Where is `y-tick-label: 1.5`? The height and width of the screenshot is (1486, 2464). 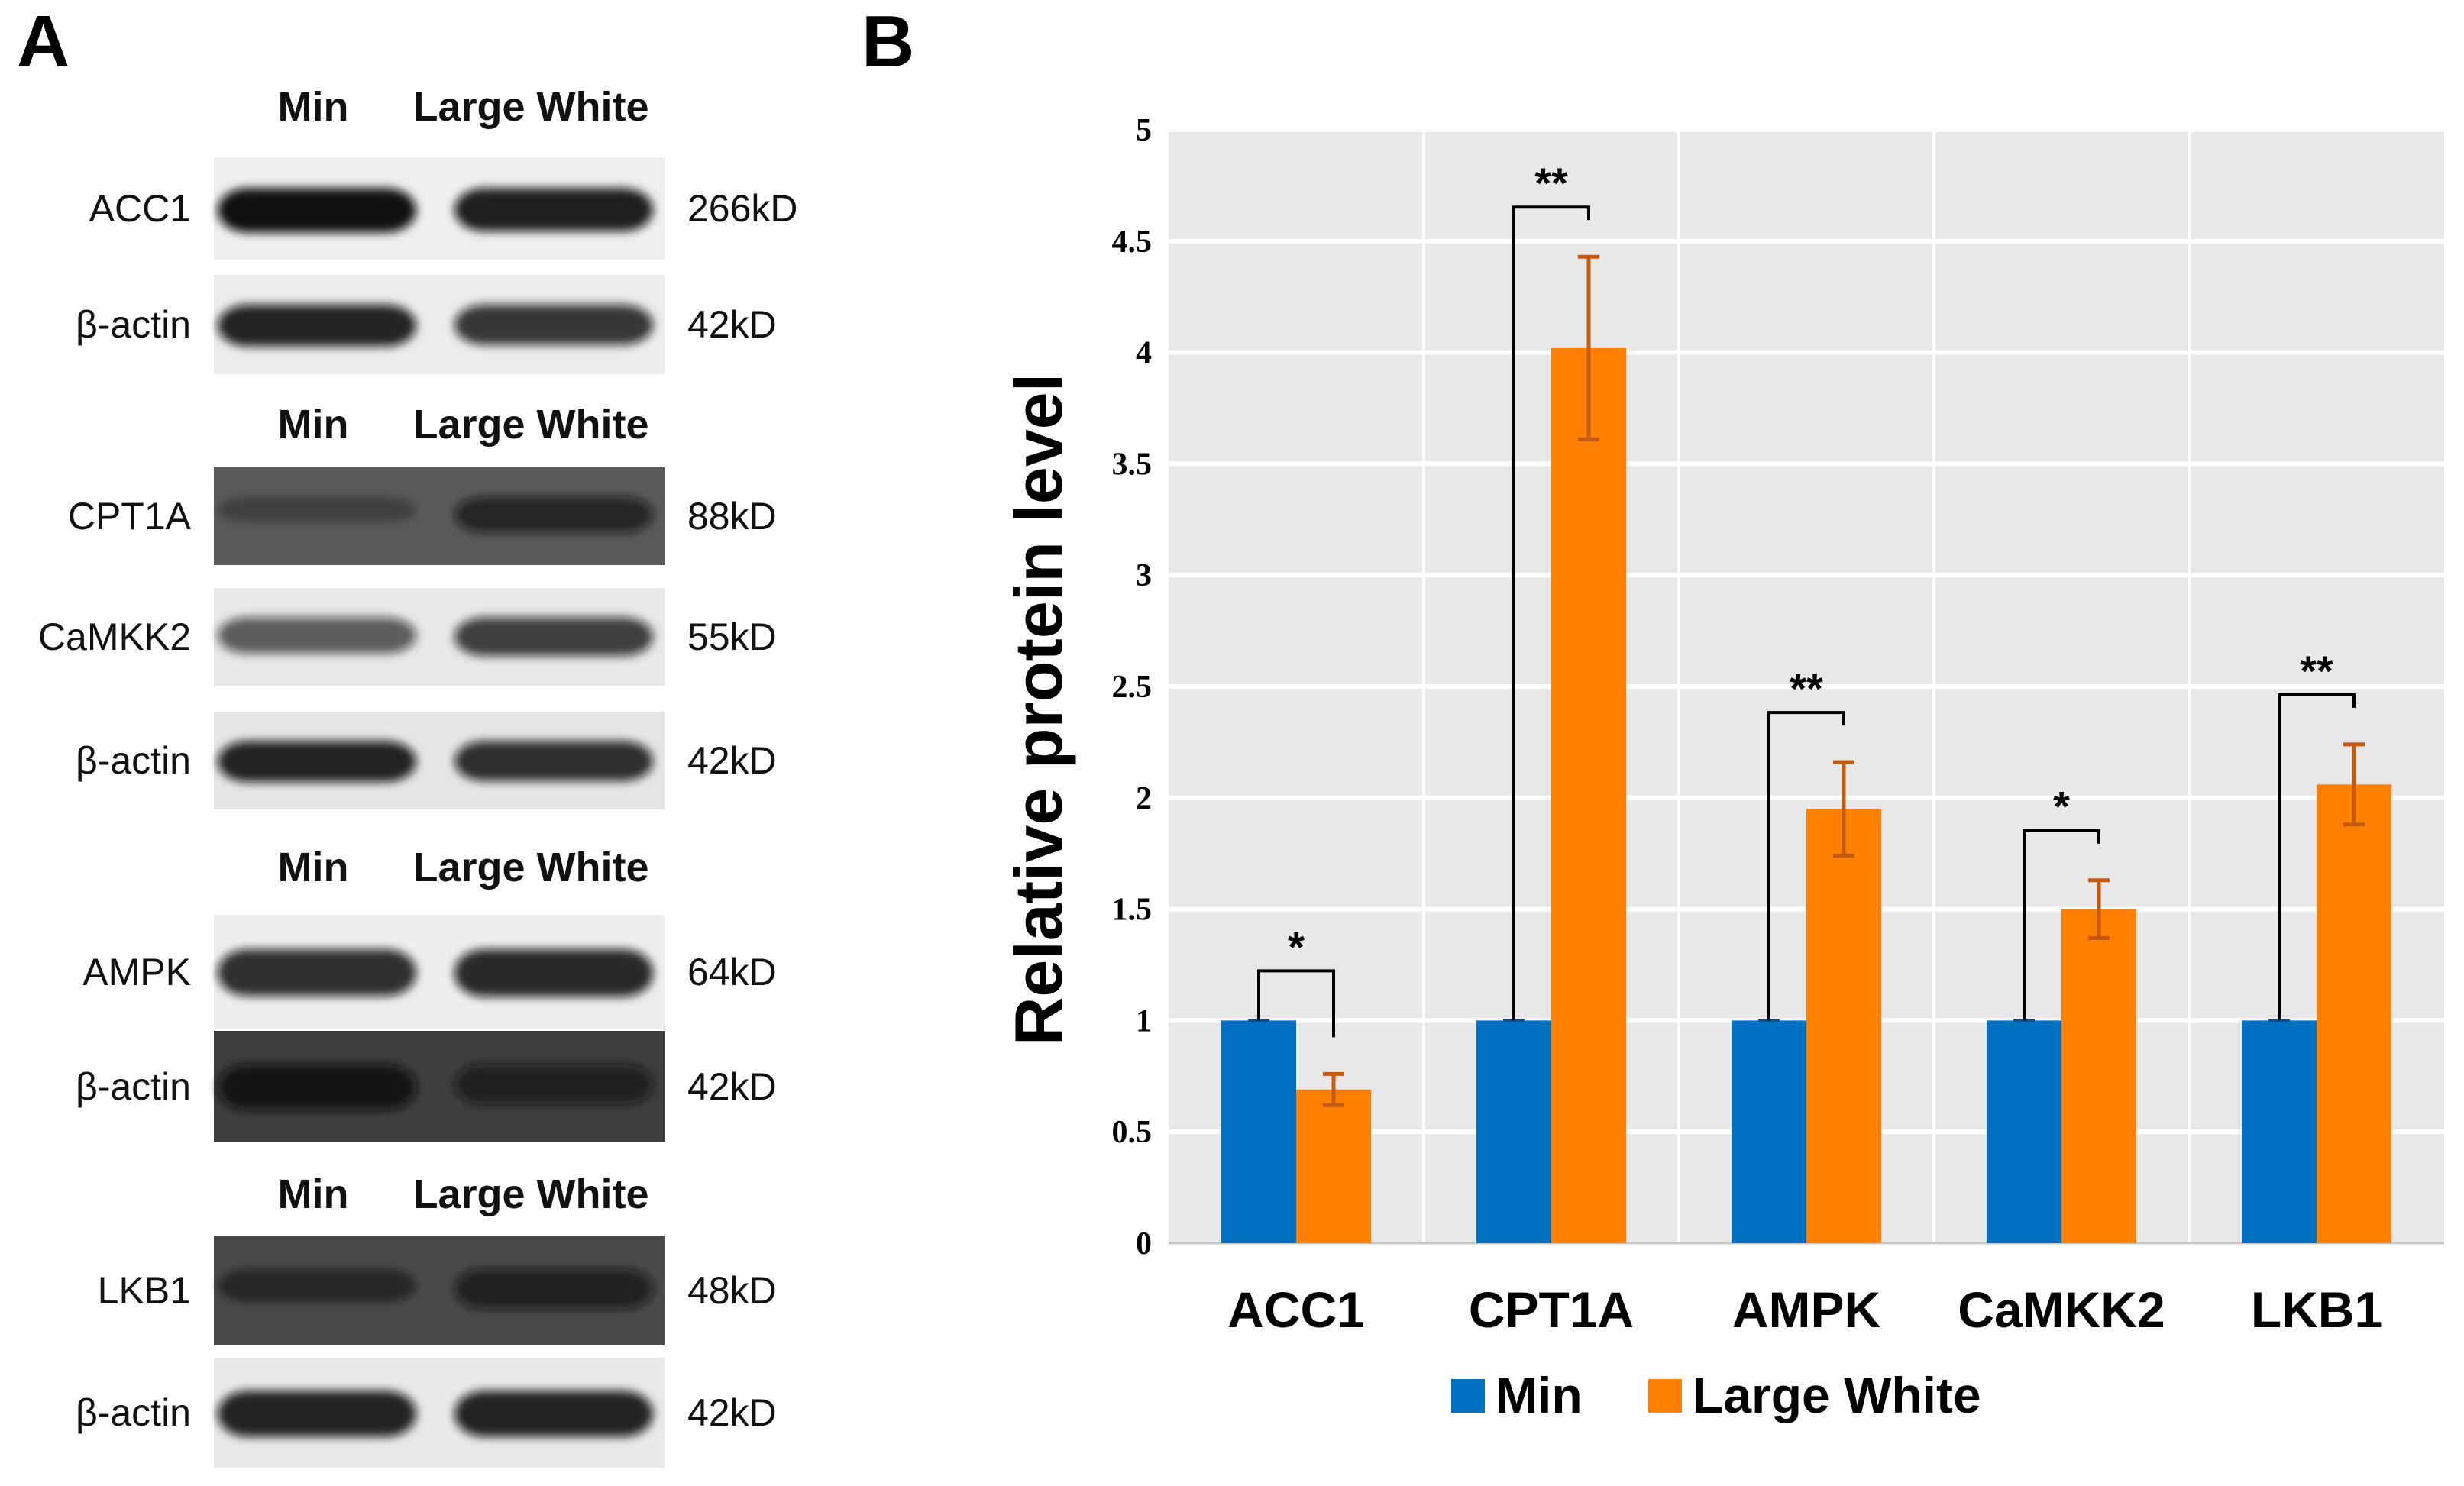
y-tick-label: 1.5 is located at coordinates (1132, 911).